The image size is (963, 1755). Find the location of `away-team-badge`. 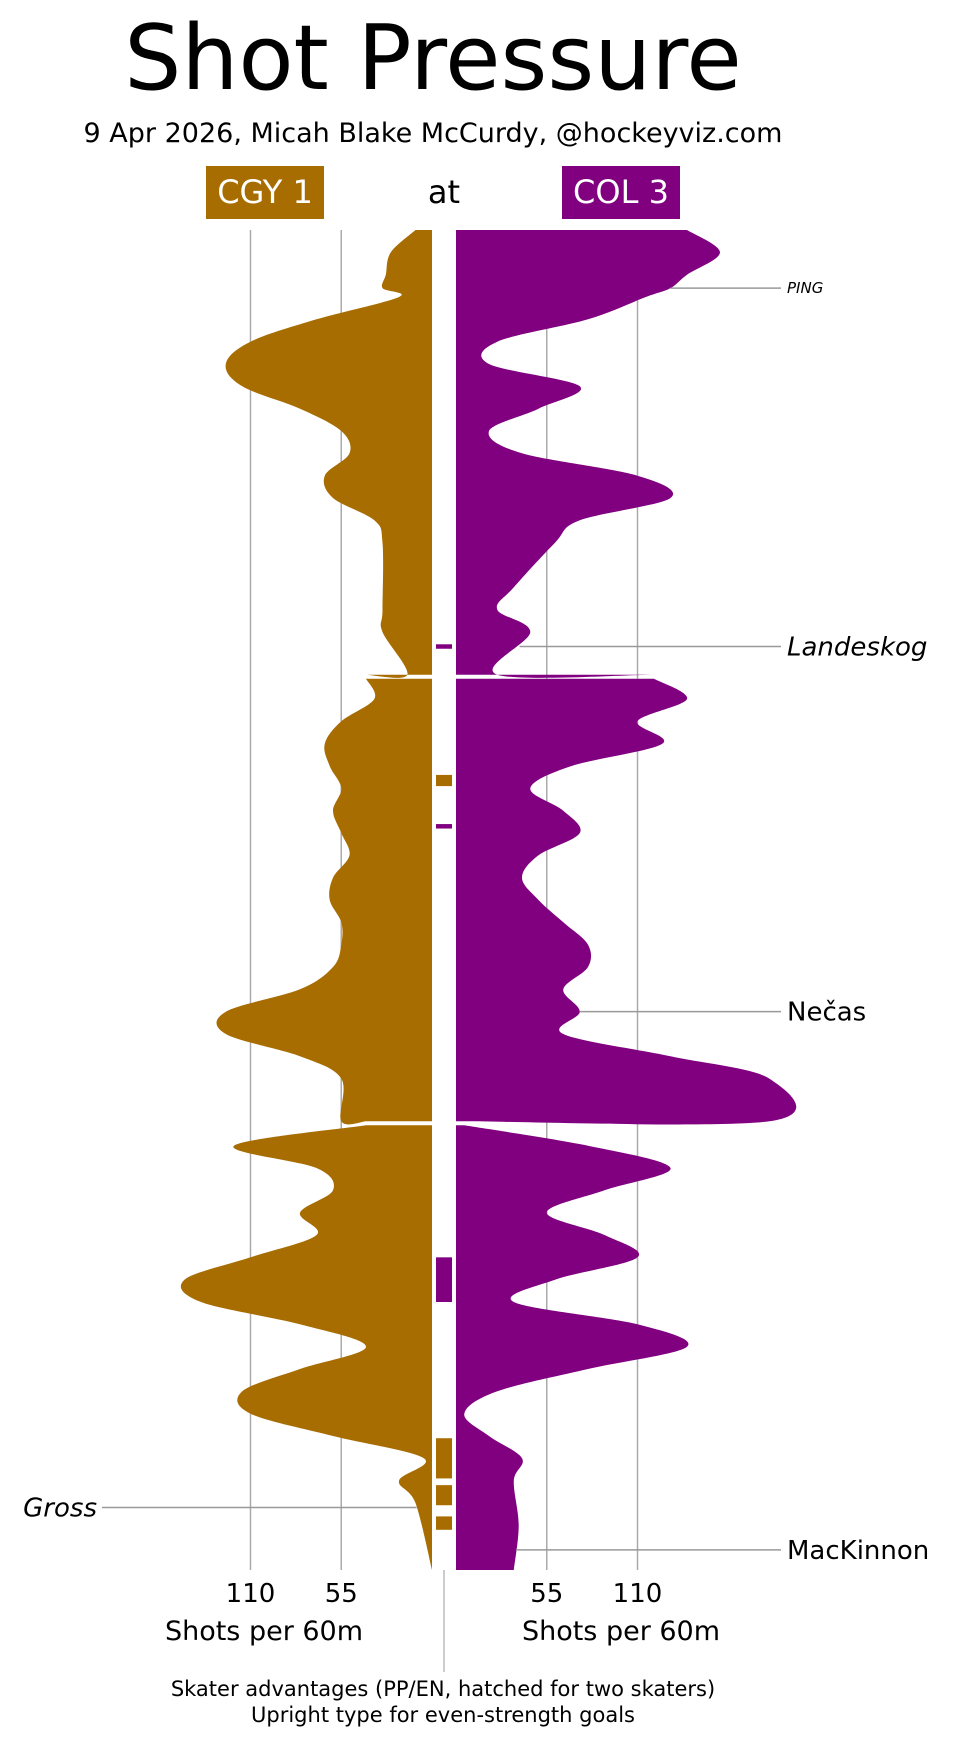

away-team-badge is located at coordinates (265, 192).